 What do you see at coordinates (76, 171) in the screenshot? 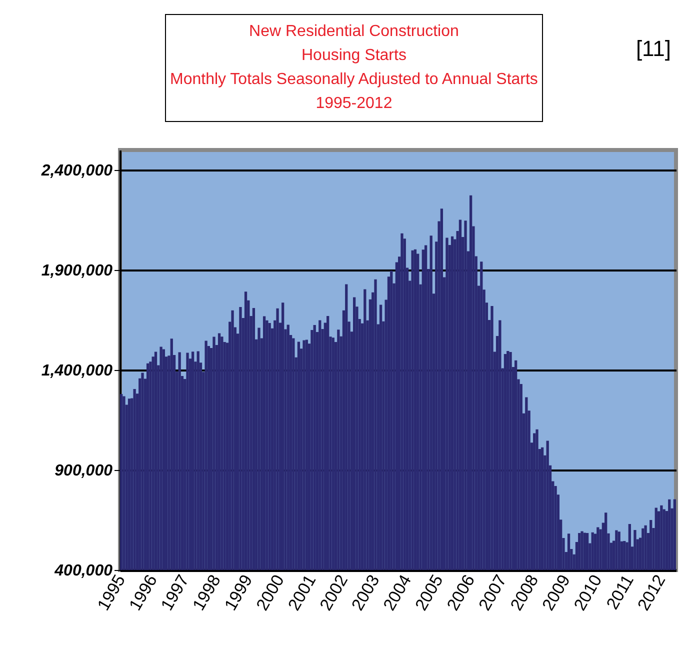
I see `y-tick-label: 2,400,000` at bounding box center [76, 171].